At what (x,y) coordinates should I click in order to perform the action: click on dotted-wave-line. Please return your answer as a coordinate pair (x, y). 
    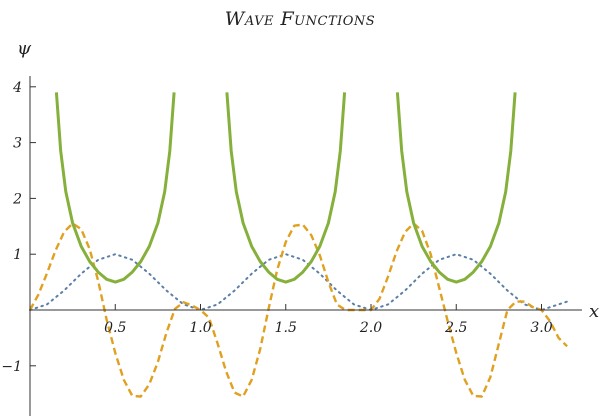
    Looking at the image, I should click on (299, 282).